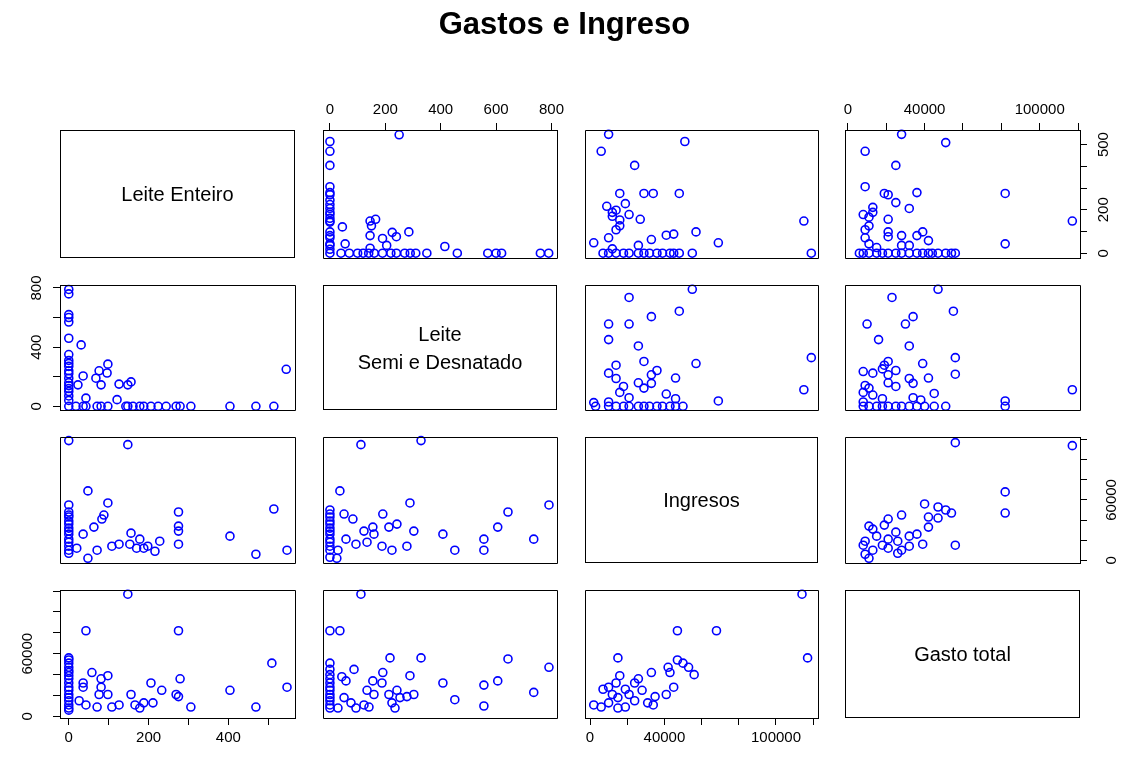 The image size is (1129, 766). Describe the element at coordinates (1102, 145) in the screenshot. I see `y-tick-label: 500` at that location.